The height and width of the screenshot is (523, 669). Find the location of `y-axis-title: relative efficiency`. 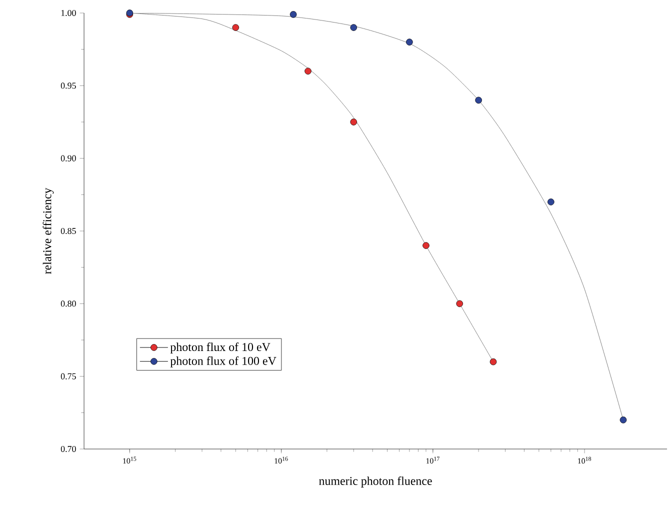

y-axis-title: relative efficiency is located at coordinates (48, 231).